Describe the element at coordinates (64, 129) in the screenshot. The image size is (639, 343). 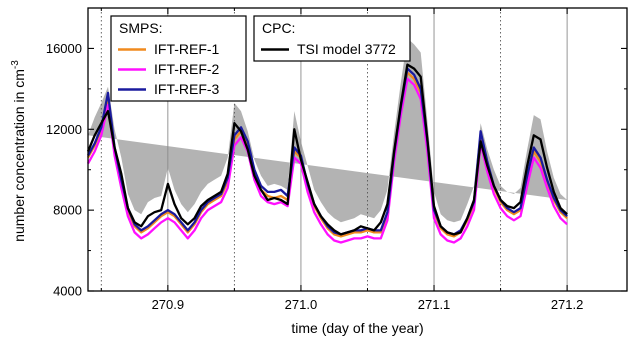
I see `y-tick-label-12000: 12000` at that location.